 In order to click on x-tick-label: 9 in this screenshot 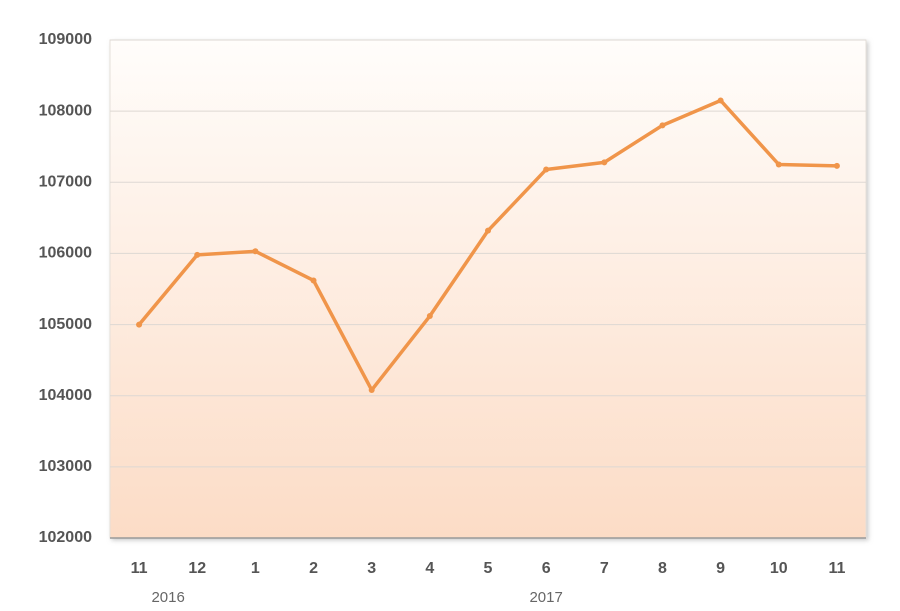, I will do `click(720, 568)`.